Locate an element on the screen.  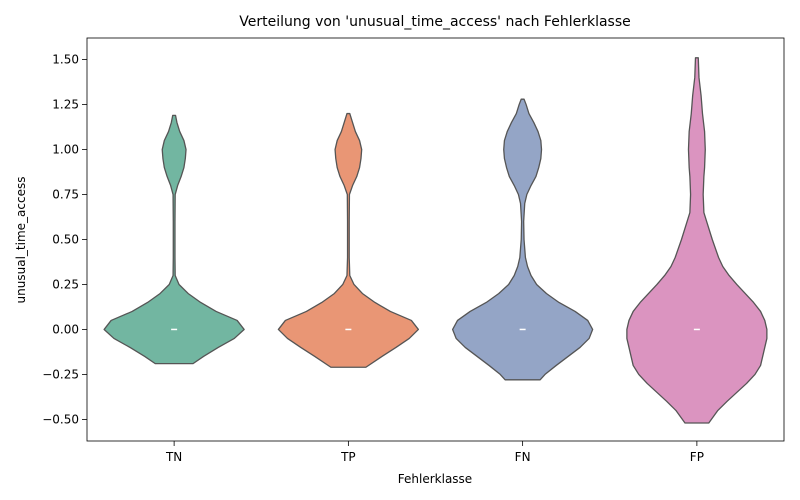
y-tick-label: 1.25 is located at coordinates (65, 105).